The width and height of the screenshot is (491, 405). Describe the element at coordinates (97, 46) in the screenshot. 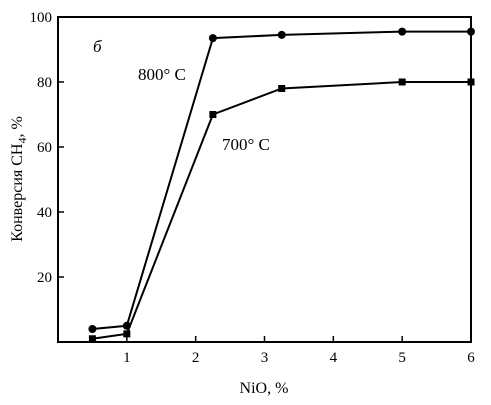

I see `panel-label: б` at that location.